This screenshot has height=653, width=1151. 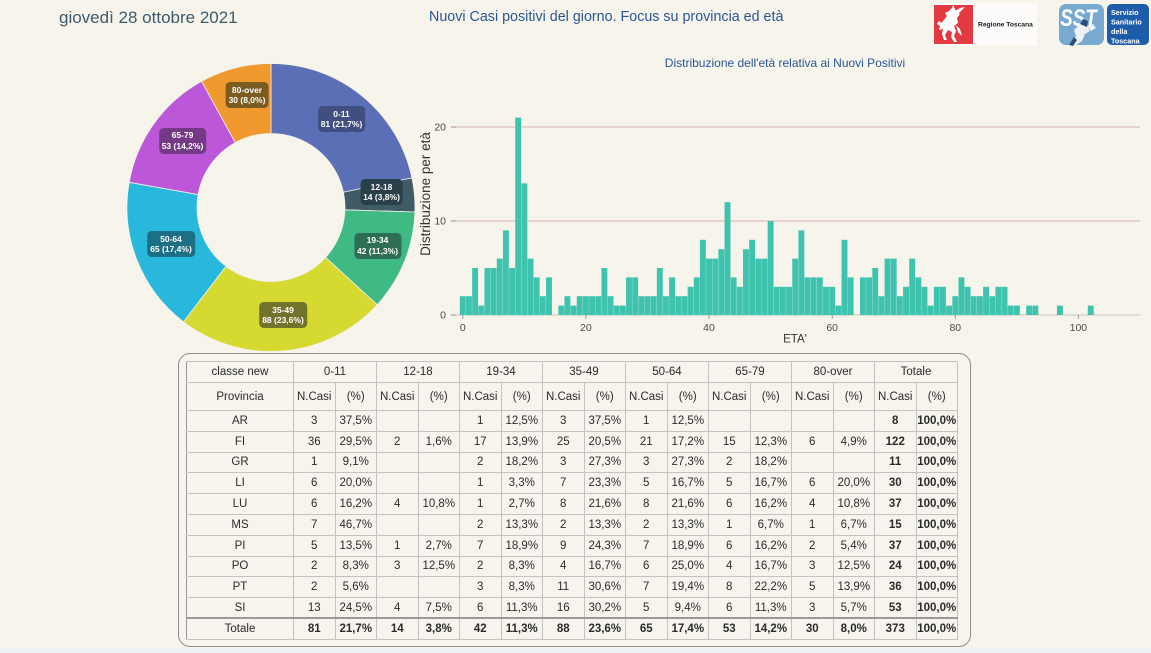 What do you see at coordinates (1125, 12) in the screenshot?
I see `svg-text: Servizio` at bounding box center [1125, 12].